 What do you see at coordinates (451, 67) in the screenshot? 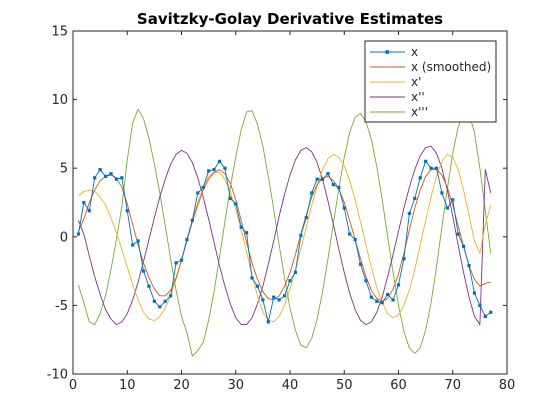
I see `legend-label: x (smoothed)` at bounding box center [451, 67].